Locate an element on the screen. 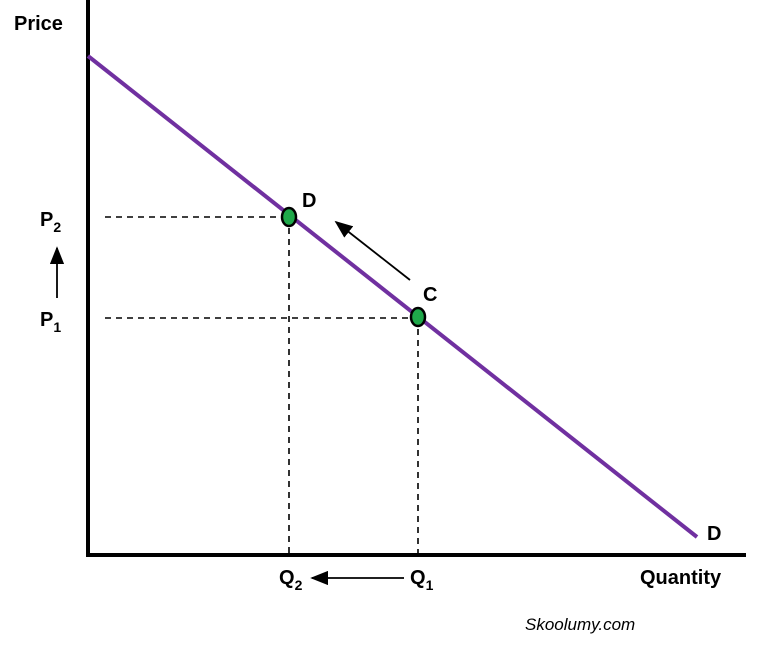 The height and width of the screenshot is (645, 768). watermark: Skoolumy.com is located at coordinates (580, 624).